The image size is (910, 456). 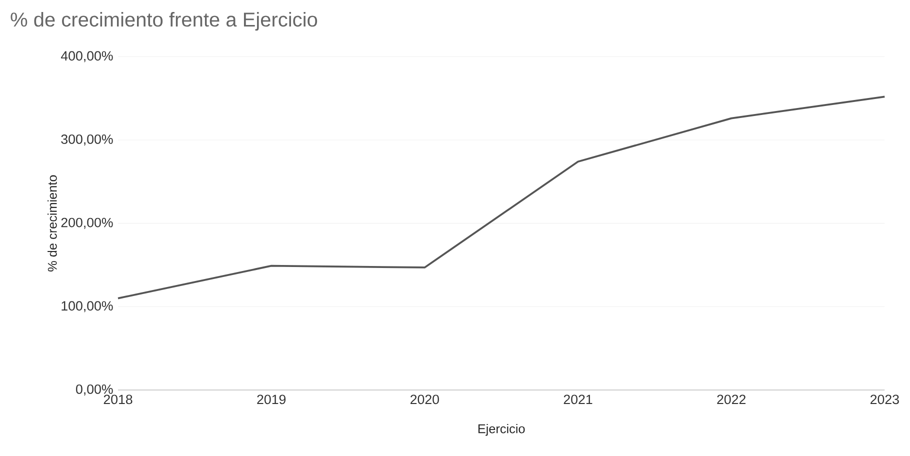 What do you see at coordinates (271, 399) in the screenshot?
I see `x-tick-label: 2019` at bounding box center [271, 399].